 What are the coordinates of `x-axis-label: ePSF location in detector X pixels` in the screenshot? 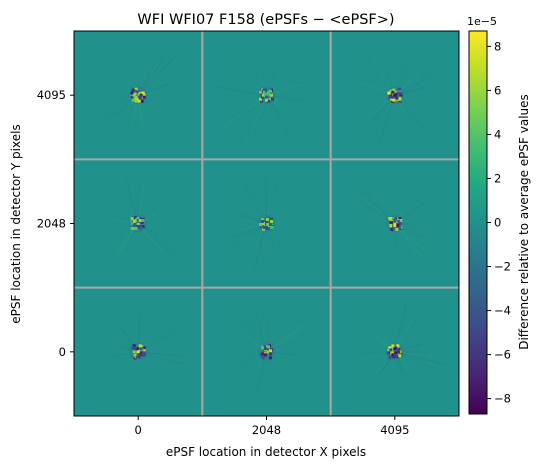 It's located at (266, 452).